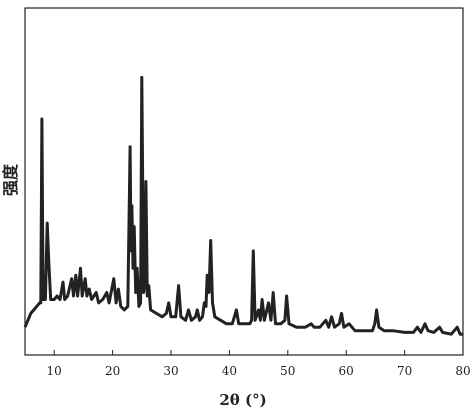 The height and width of the screenshot is (415, 474). What do you see at coordinates (242, 400) in the screenshot?
I see `x-axis-label: 2θ (°)` at bounding box center [242, 400].